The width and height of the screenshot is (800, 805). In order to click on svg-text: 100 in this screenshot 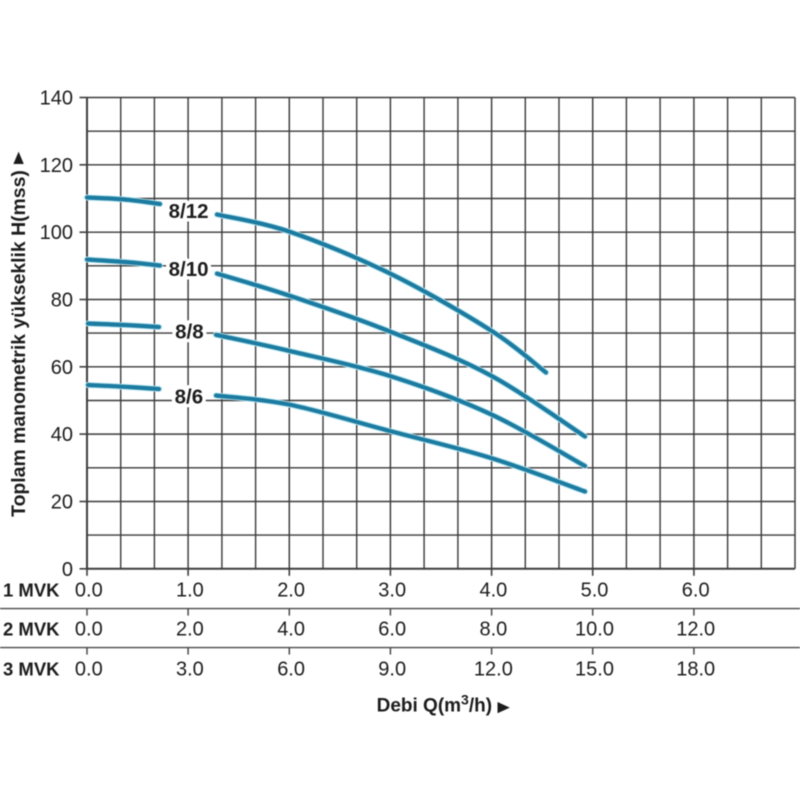, I will do `click(56, 233)`.